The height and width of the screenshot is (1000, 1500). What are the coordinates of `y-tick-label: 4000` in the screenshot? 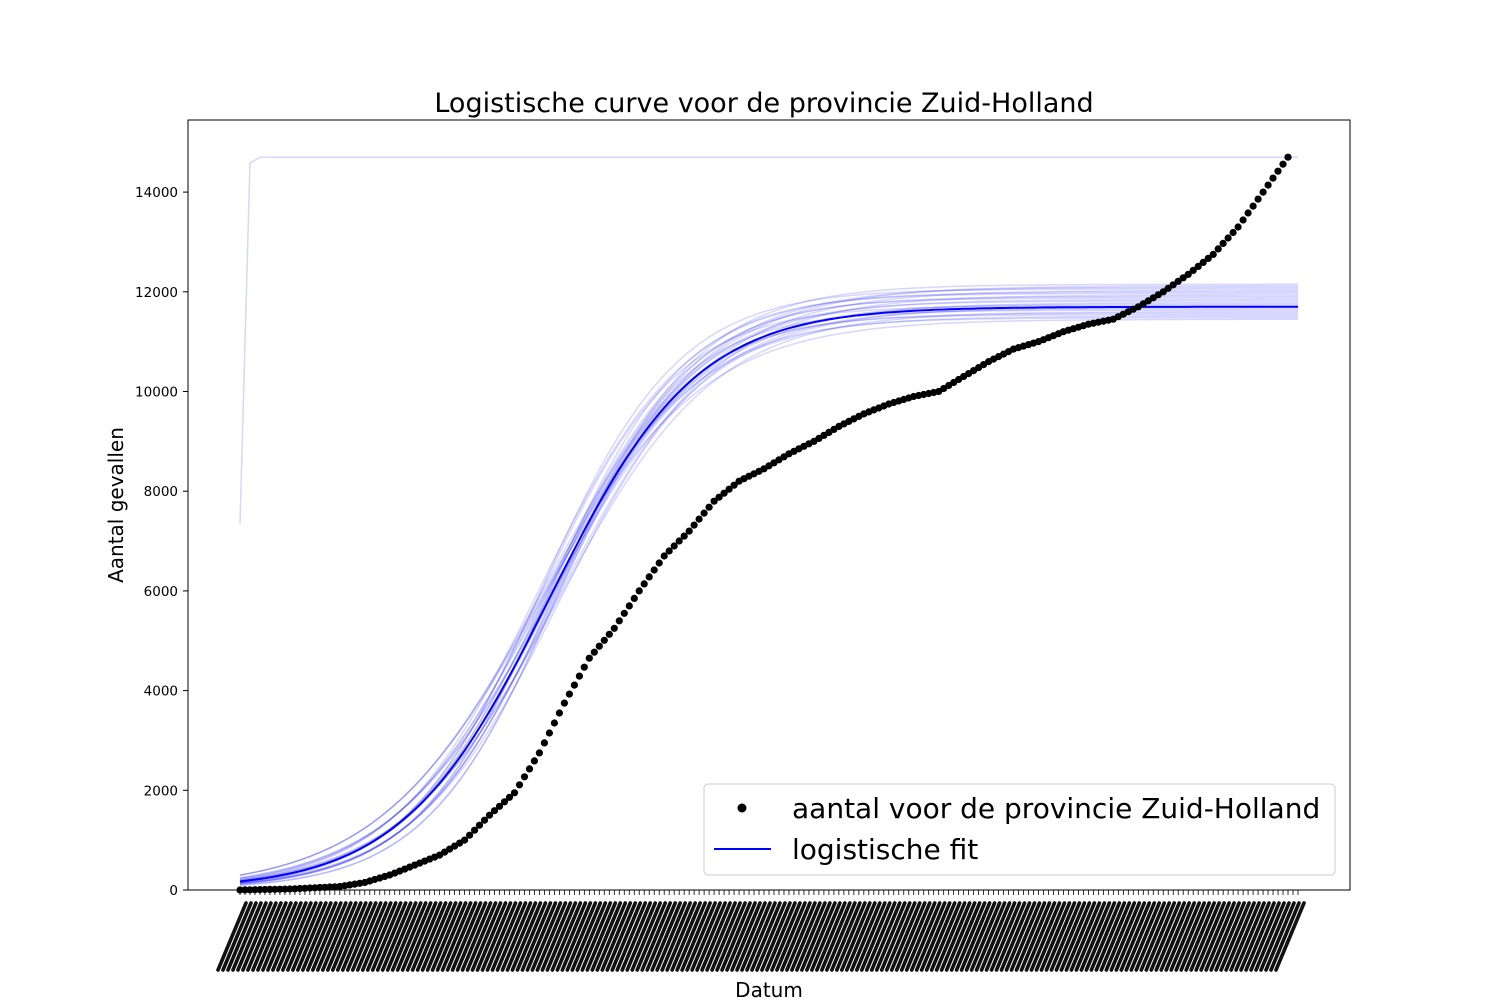 It's located at (161, 692).